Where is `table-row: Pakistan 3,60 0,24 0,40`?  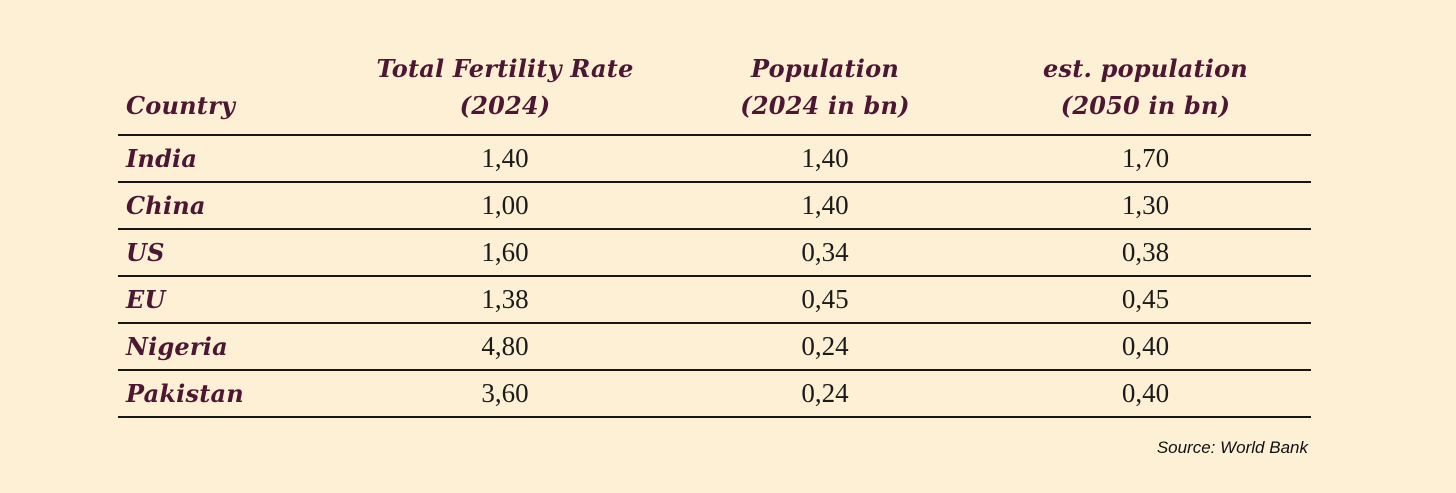 table-row: Pakistan 3,60 0,24 0,40 is located at coordinates (714, 394).